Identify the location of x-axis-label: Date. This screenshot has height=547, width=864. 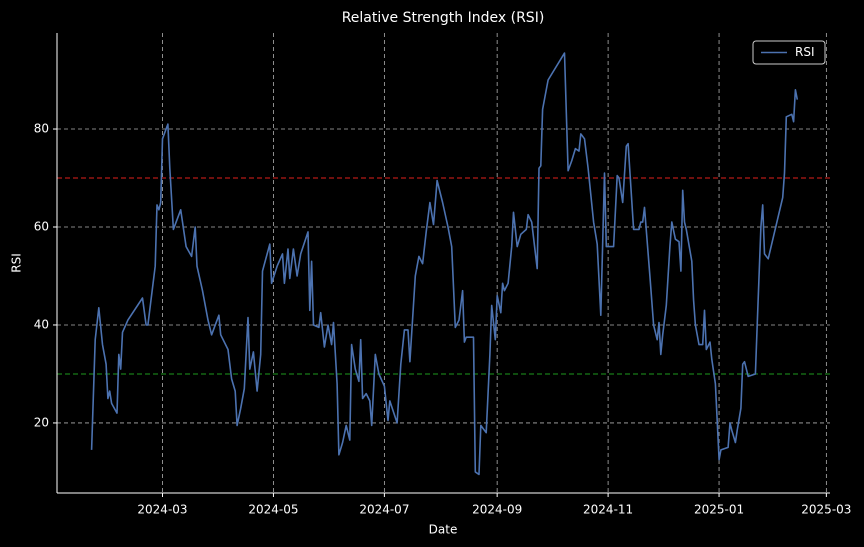
(443, 530).